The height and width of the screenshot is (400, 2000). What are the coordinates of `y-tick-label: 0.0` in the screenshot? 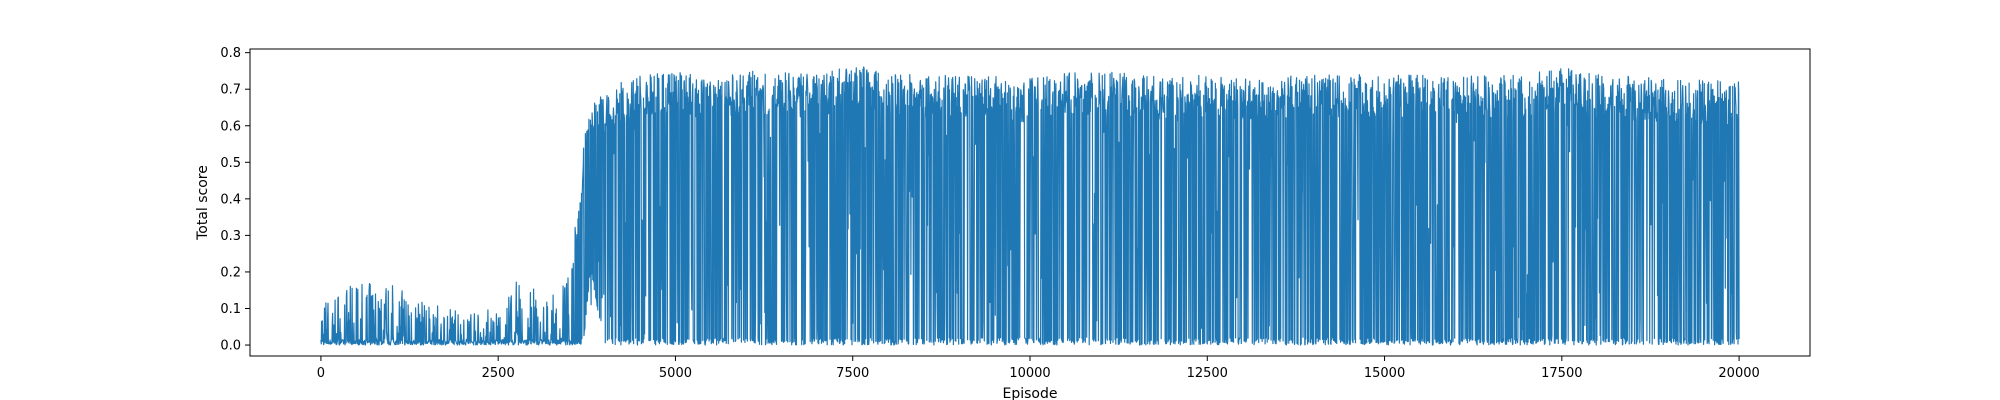 It's located at (230, 346).